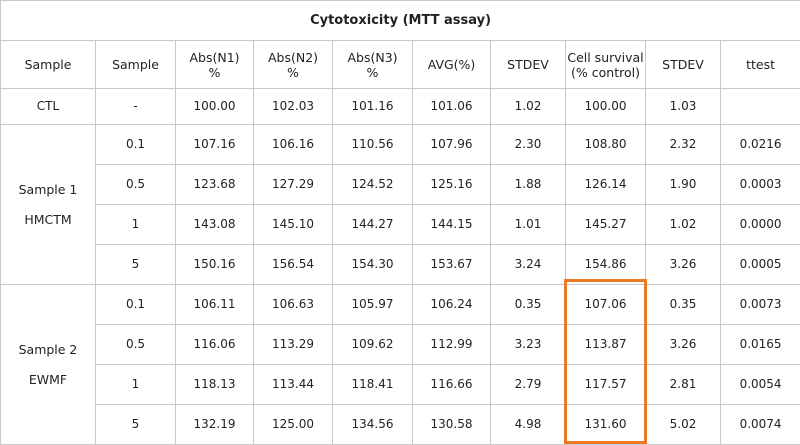 This screenshot has width=800, height=445. Describe the element at coordinates (683, 185) in the screenshot. I see `table-cell: 1.90` at that location.